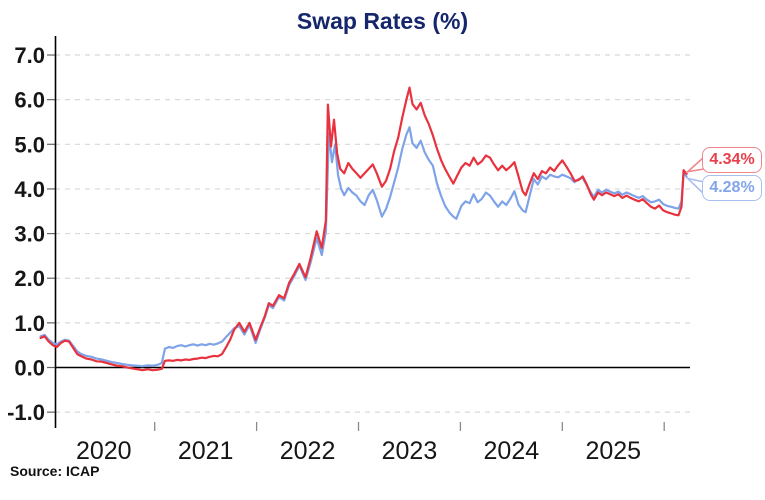 This screenshot has width=765, height=500. Describe the element at coordinates (206, 451) in the screenshot. I see `x-tick-label: 2021` at that location.